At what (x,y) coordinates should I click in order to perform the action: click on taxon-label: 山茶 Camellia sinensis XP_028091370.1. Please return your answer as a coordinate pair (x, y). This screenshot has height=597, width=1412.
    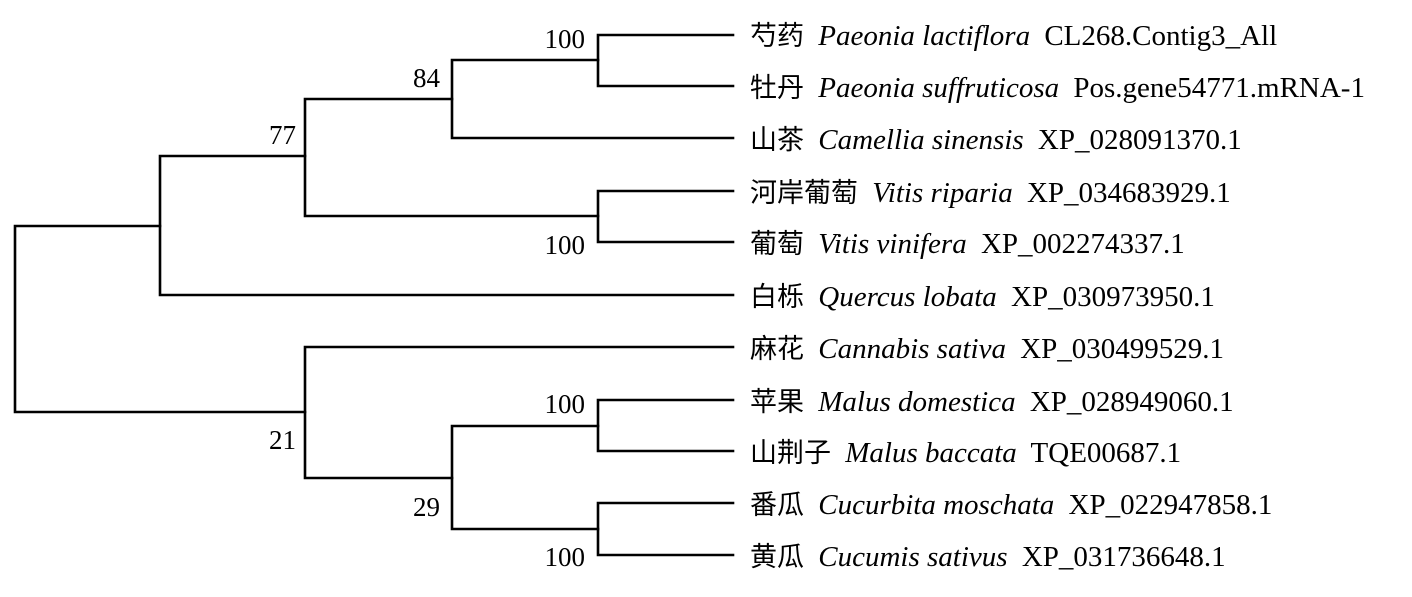
    Looking at the image, I should click on (996, 140).